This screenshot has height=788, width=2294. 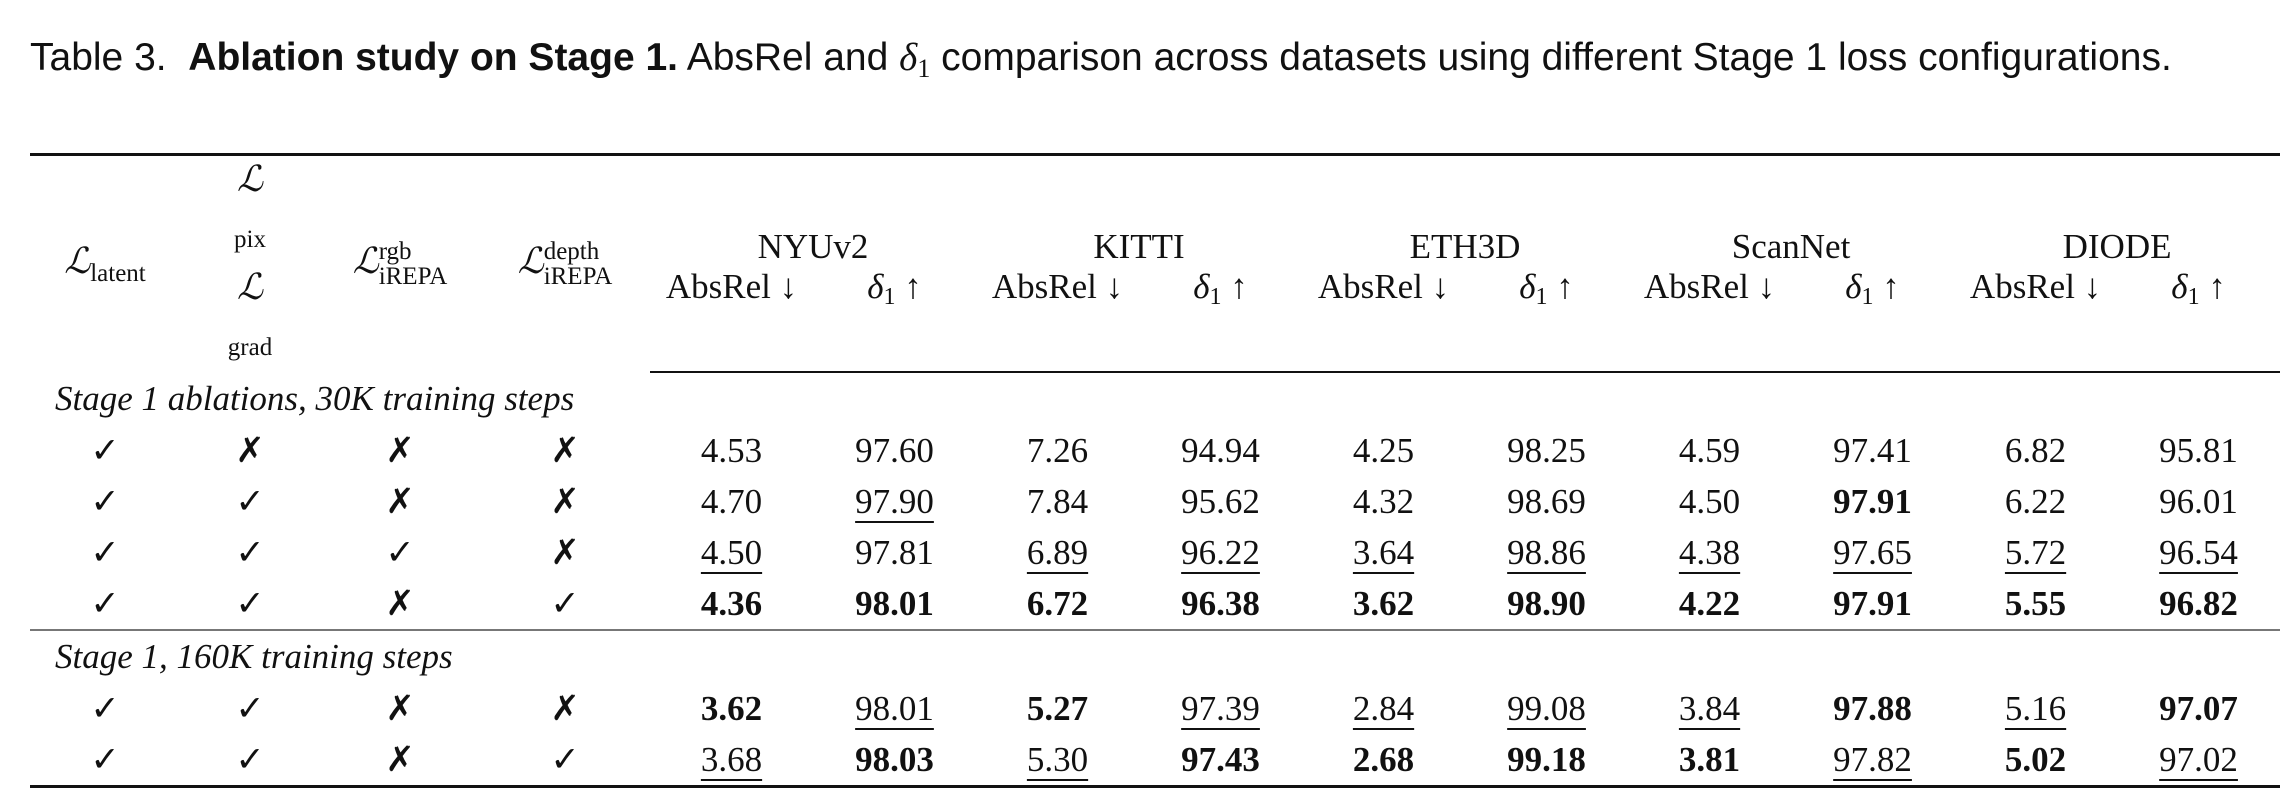 I want to click on cell-kitti-absrel: 6.72, so click(x=1057, y=603).